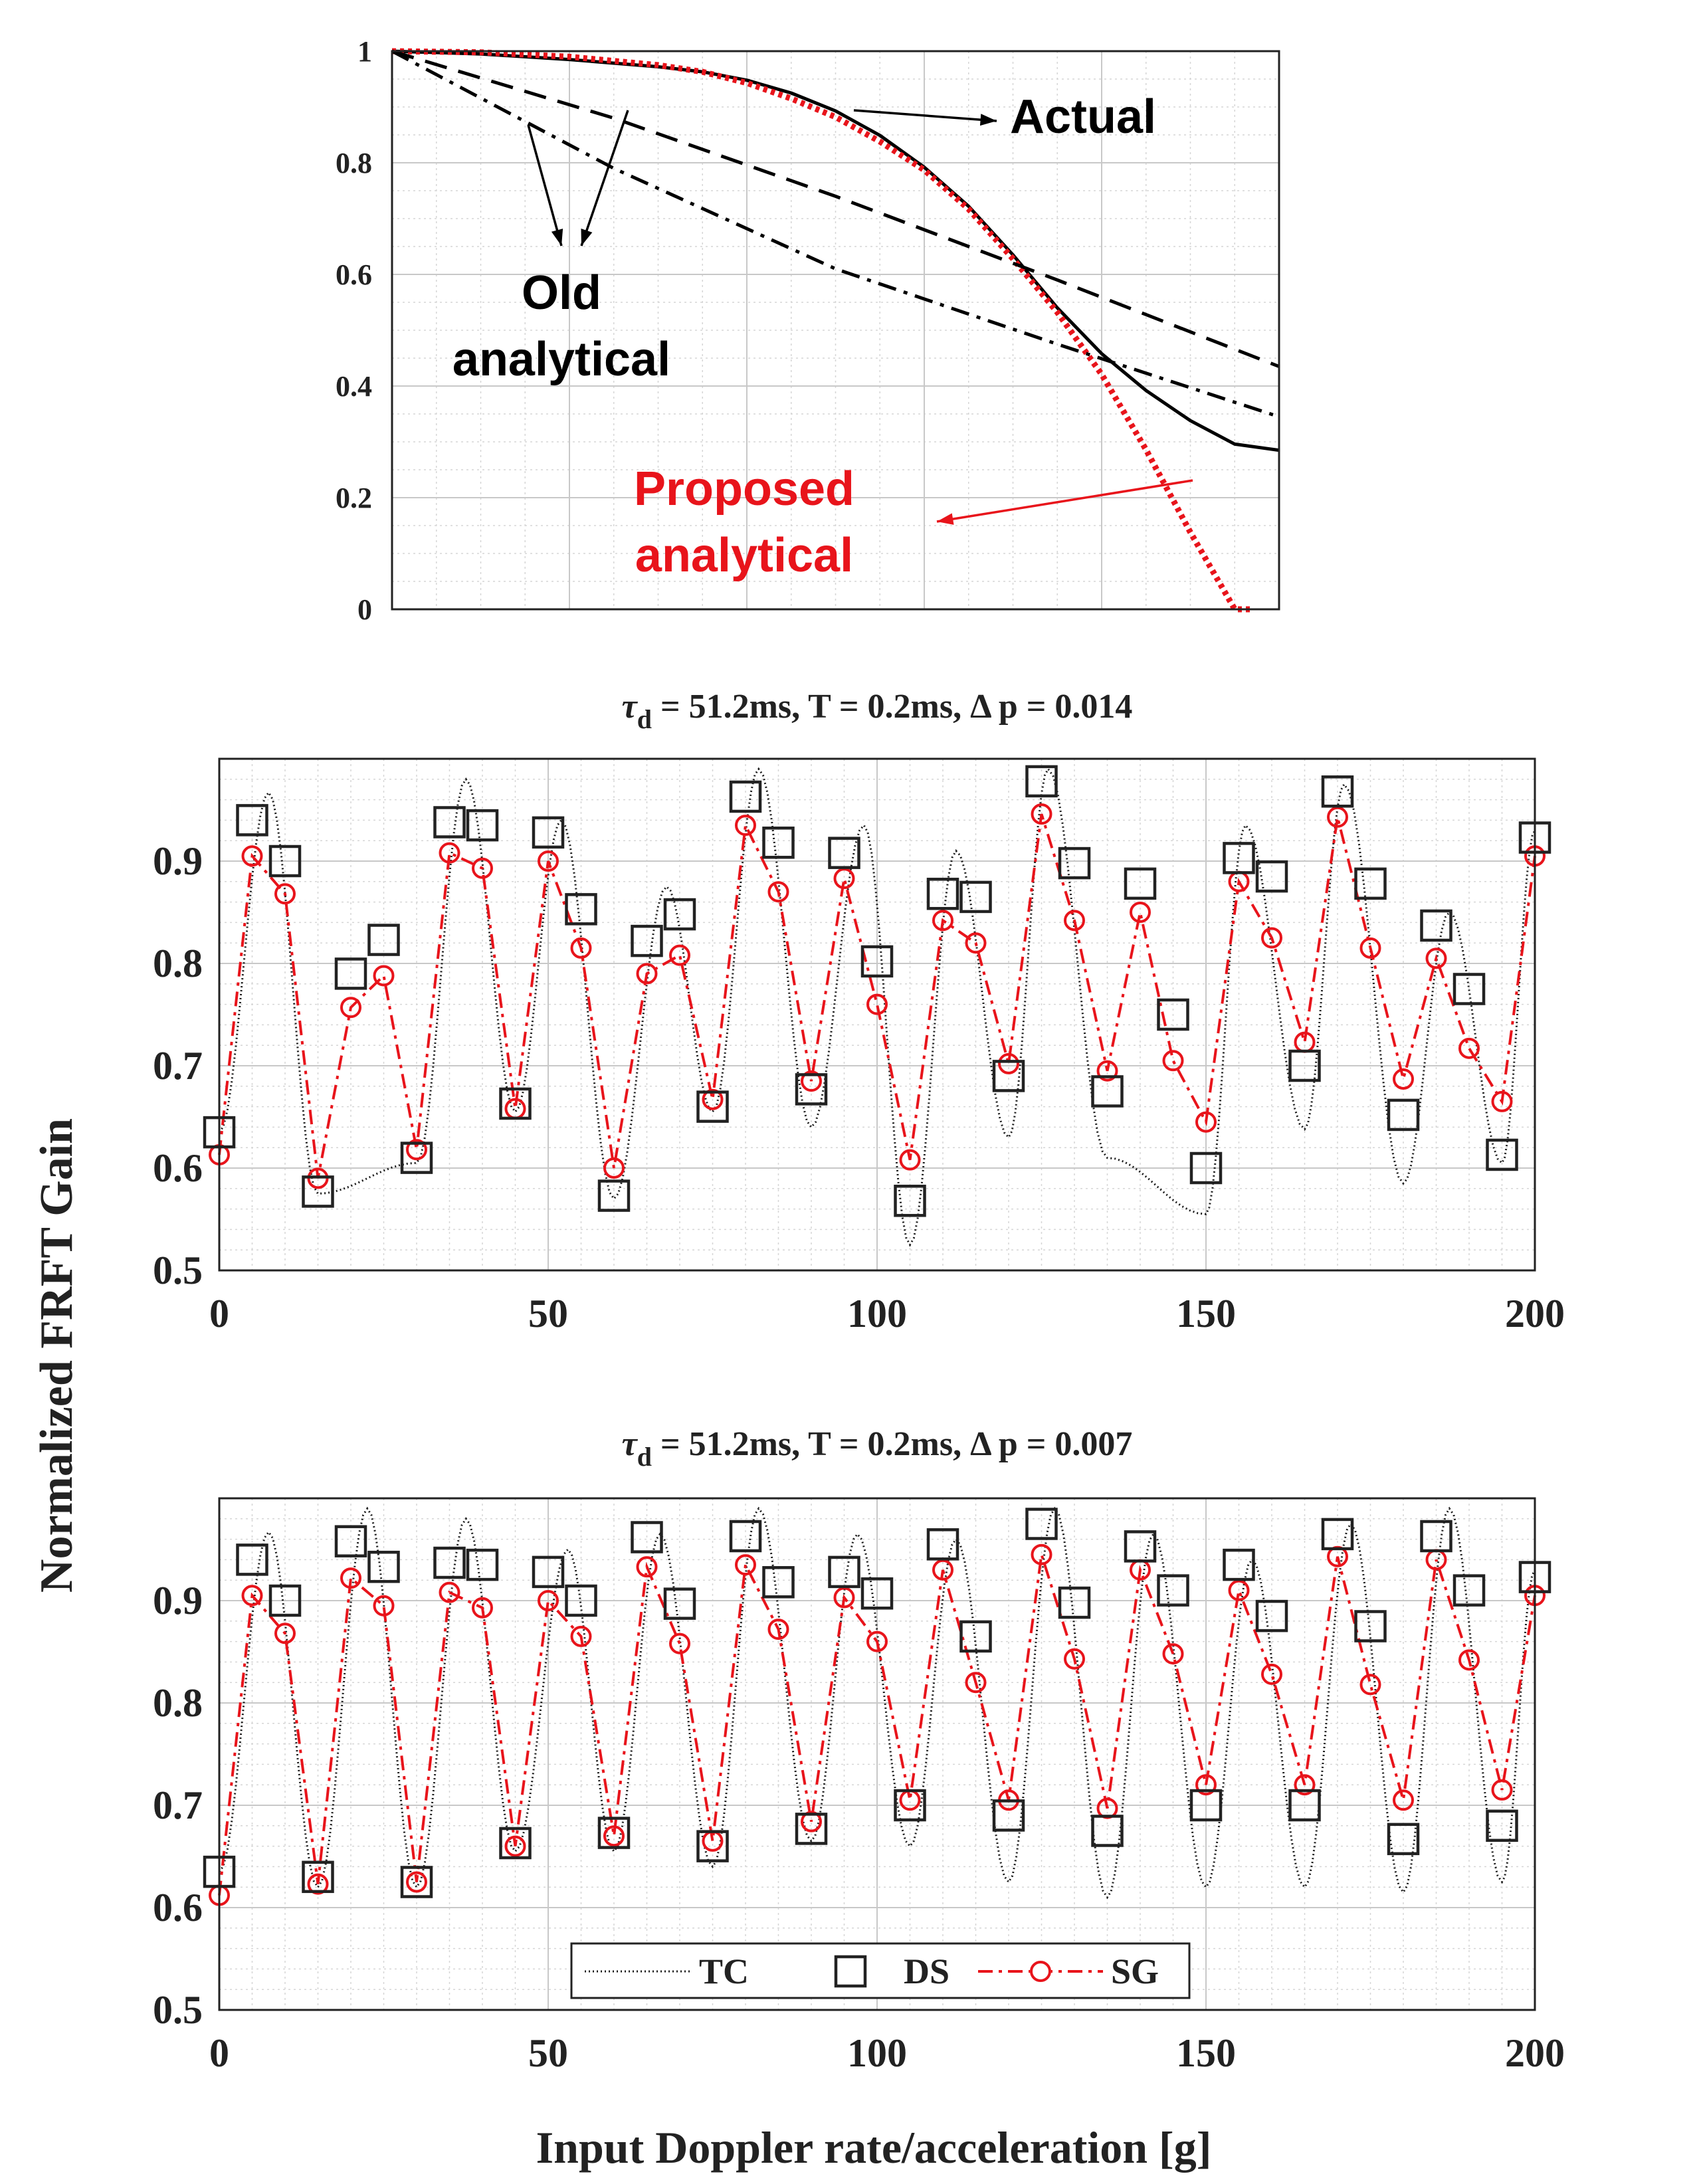 This screenshot has width=1699, height=2184. What do you see at coordinates (926, 1971) in the screenshot?
I see `legend-ds-label: DS` at bounding box center [926, 1971].